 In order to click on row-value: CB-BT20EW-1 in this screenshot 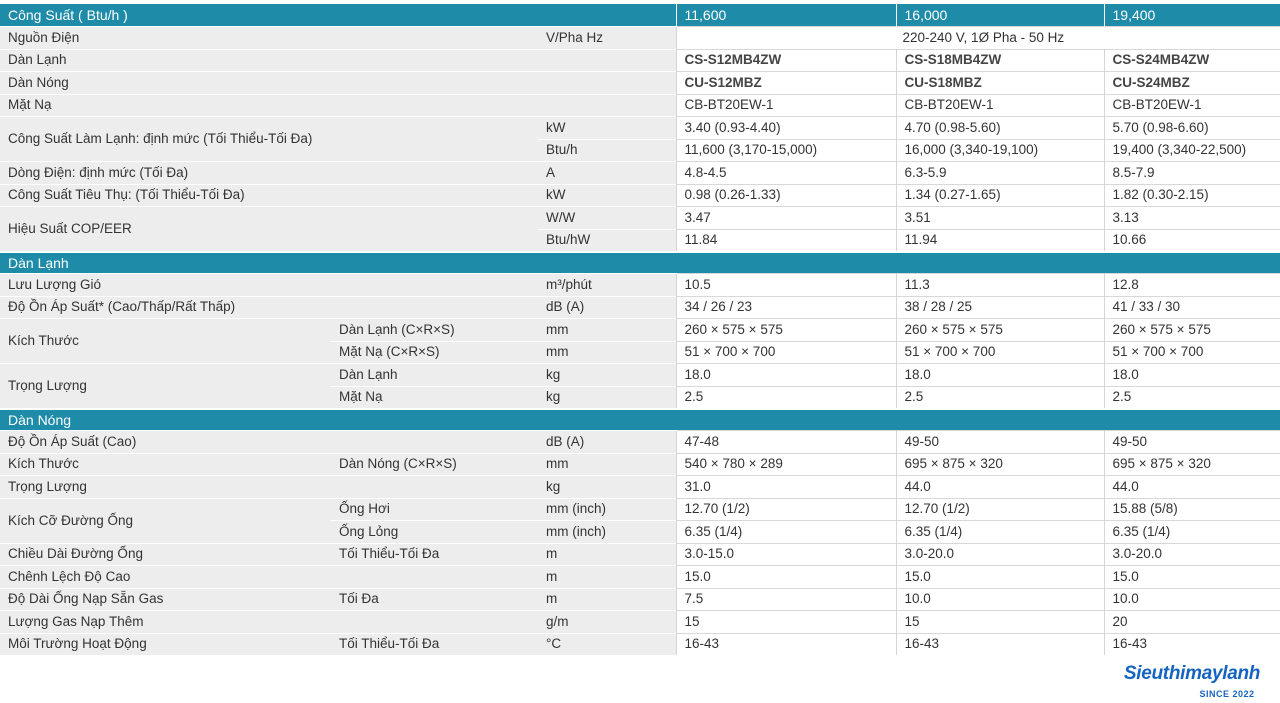, I will do `click(1000, 105)`.